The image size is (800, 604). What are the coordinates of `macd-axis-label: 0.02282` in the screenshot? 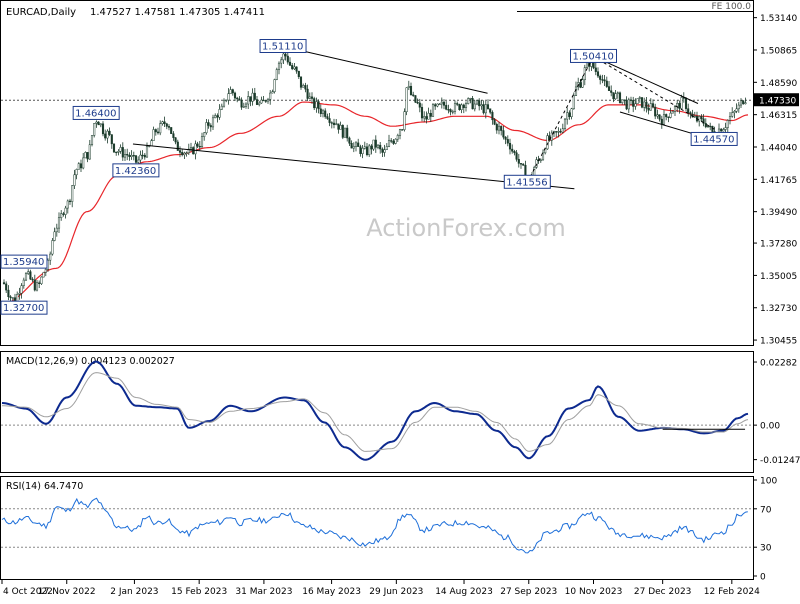 It's located at (778, 364).